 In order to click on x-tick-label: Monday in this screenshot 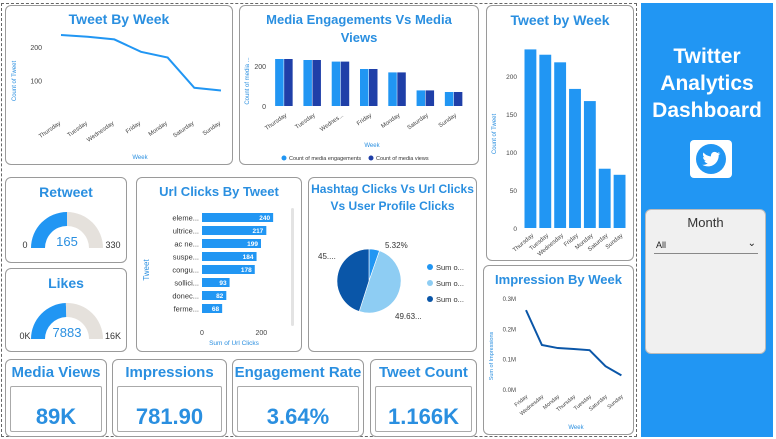, I will do `click(158, 129)`.